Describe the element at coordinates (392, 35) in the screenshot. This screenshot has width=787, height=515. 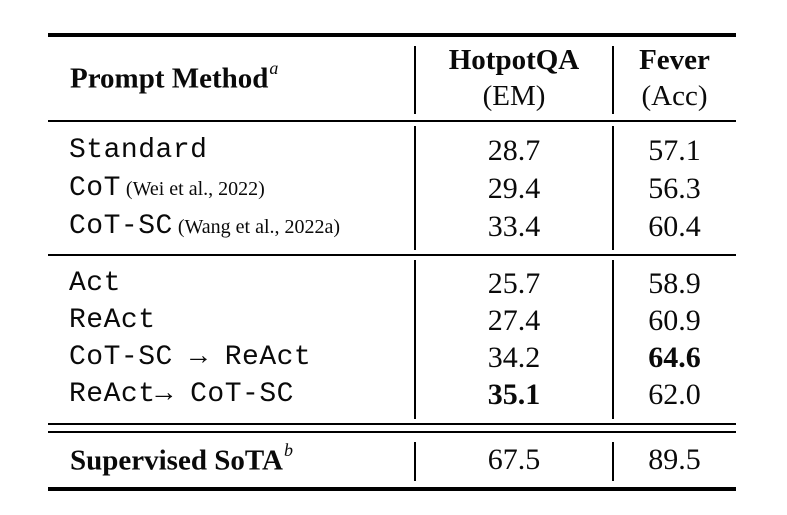
I see `top-rule` at that location.